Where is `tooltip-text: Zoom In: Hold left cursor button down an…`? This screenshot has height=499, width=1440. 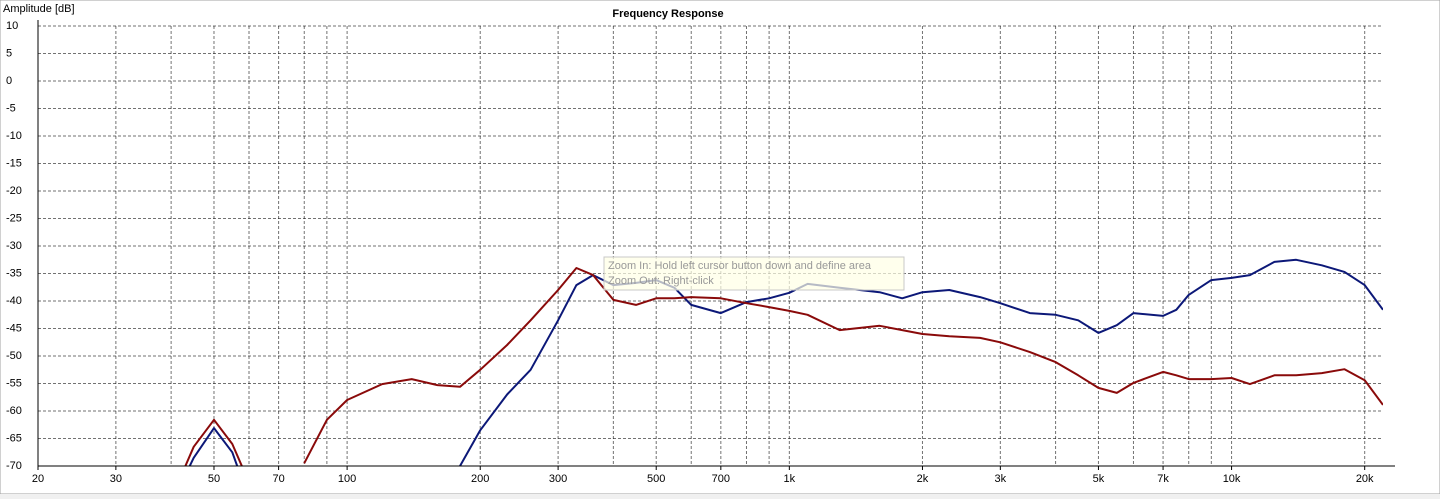
tooltip-text: Zoom In: Hold left cursor button down an… is located at coordinates (740, 266).